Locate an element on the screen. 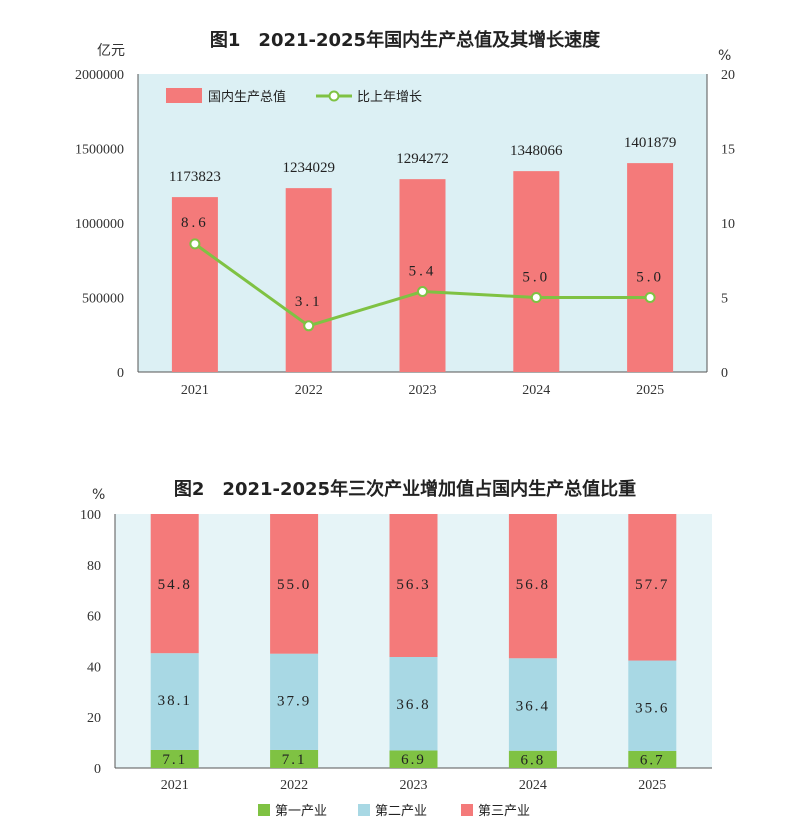 This screenshot has height=833, width=810. chart2-secondary-data-label: 38.1 is located at coordinates (175, 701).